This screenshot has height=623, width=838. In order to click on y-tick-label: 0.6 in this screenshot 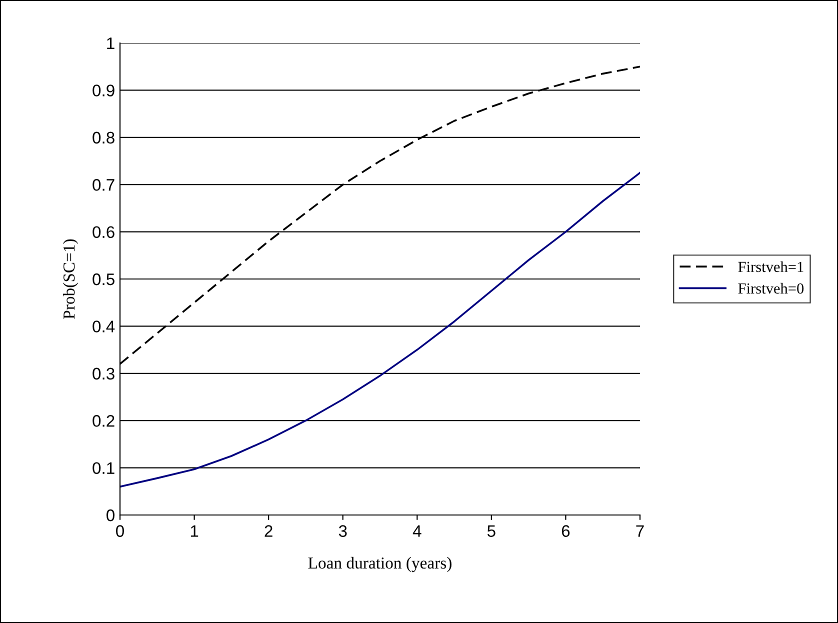, I will do `click(103, 232)`.